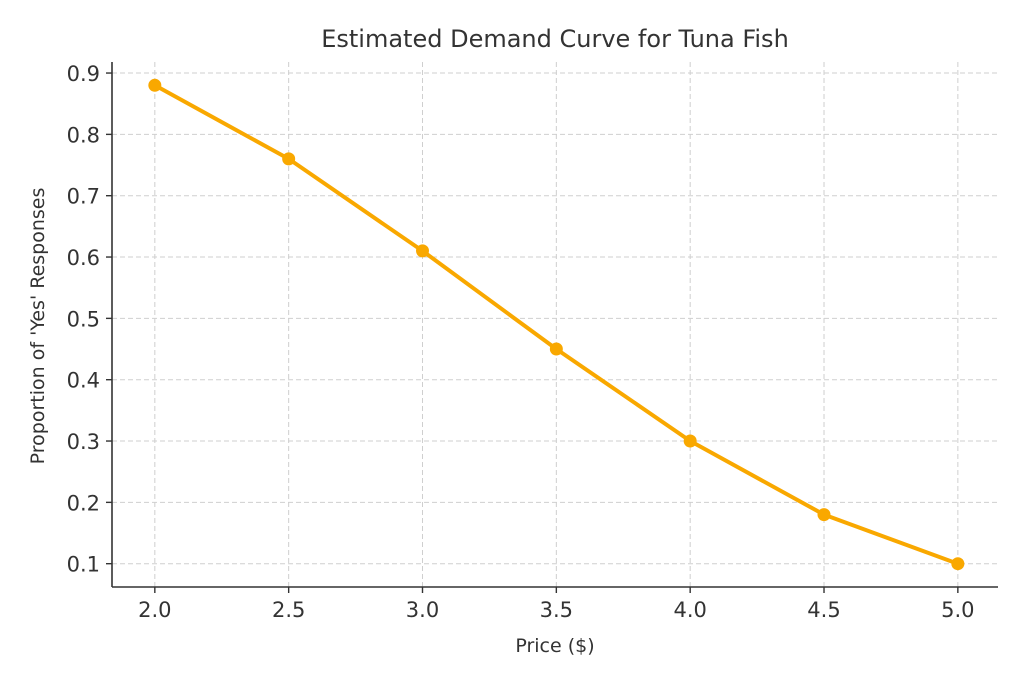  What do you see at coordinates (689, 610) in the screenshot?
I see `x-tick-label: 4.0` at bounding box center [689, 610].